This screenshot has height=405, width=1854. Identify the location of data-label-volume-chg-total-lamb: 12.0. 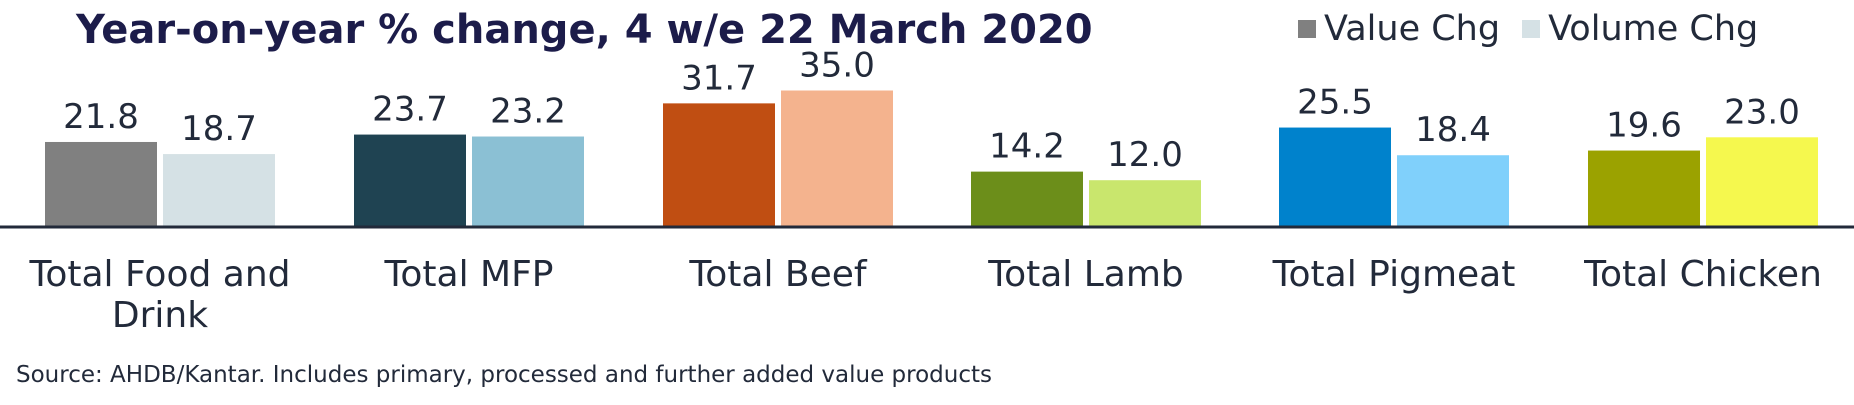
(1145, 155).